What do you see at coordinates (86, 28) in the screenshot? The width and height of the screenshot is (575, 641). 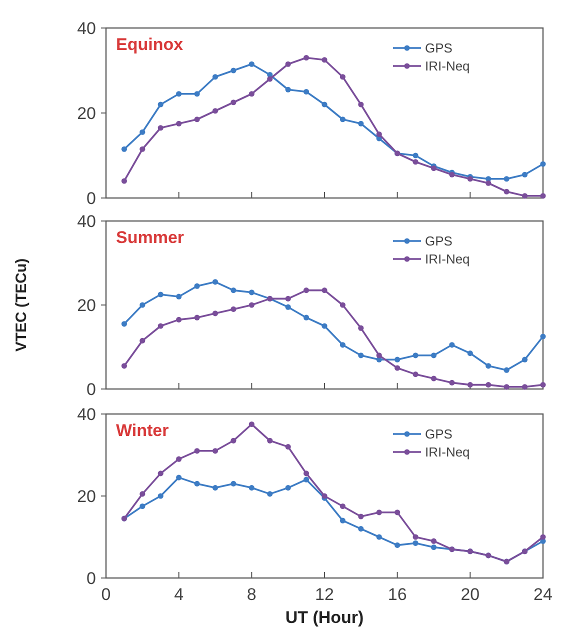 I see `y-tick-label: 40` at bounding box center [86, 28].